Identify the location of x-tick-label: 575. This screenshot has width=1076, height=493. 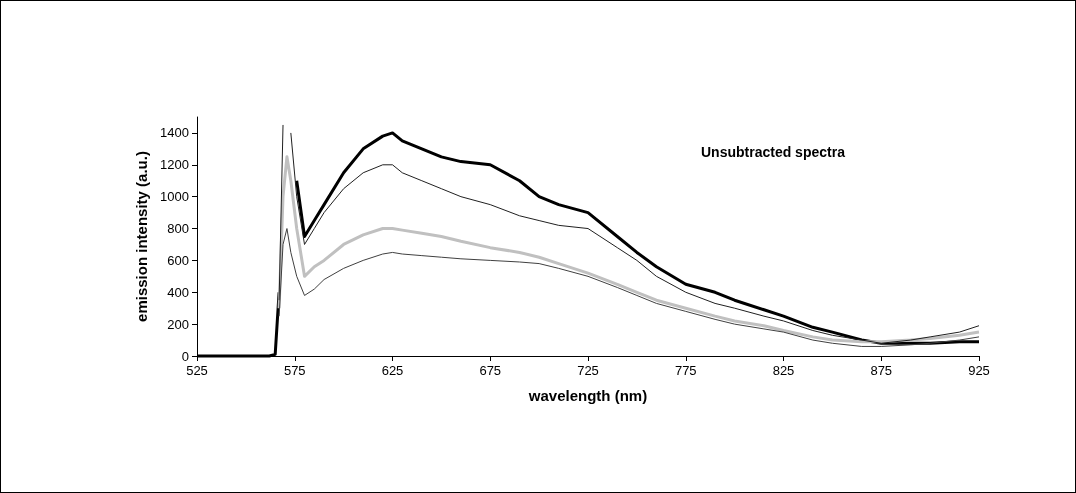
(294, 370).